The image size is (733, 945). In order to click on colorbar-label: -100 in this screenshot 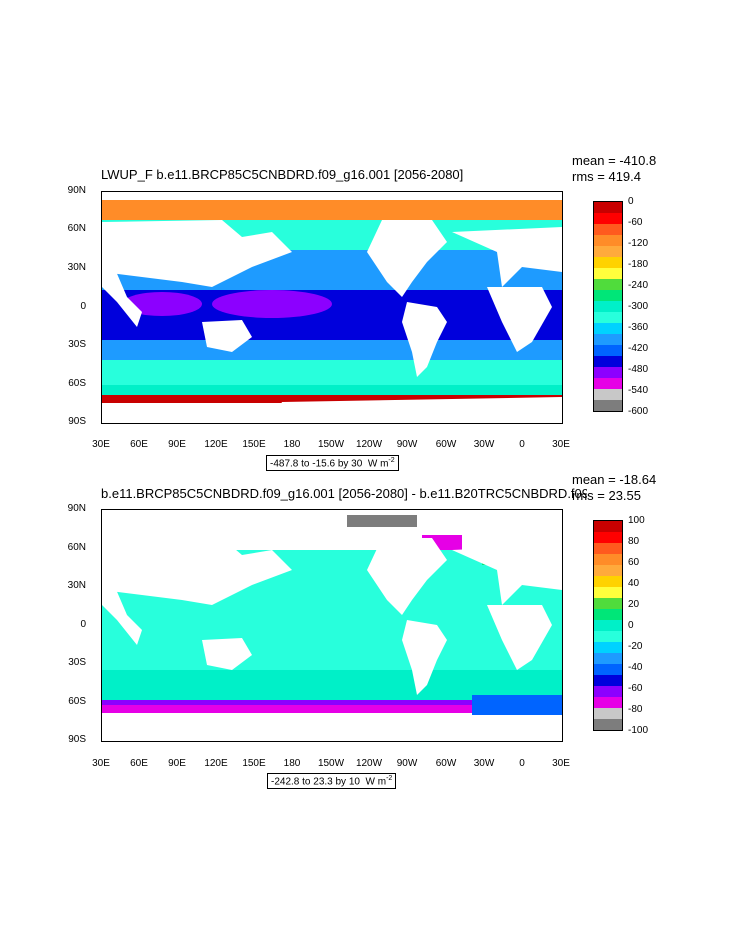, I will do `click(638, 730)`.